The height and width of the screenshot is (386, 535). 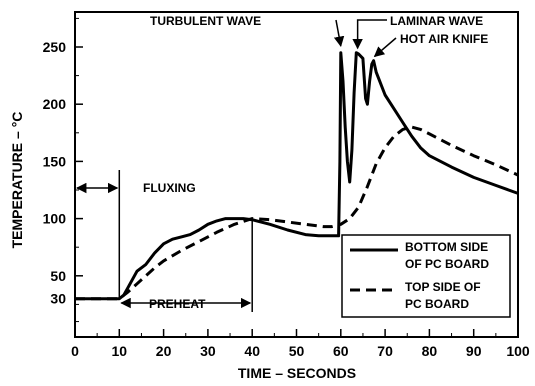 I want to click on annotation-preheat: PREHEAT, so click(x=177, y=304).